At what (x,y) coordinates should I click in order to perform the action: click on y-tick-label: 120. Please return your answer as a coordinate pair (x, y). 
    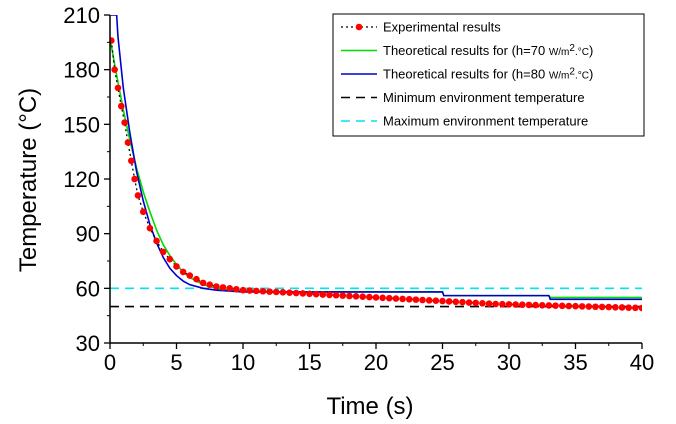
    Looking at the image, I should click on (81, 179).